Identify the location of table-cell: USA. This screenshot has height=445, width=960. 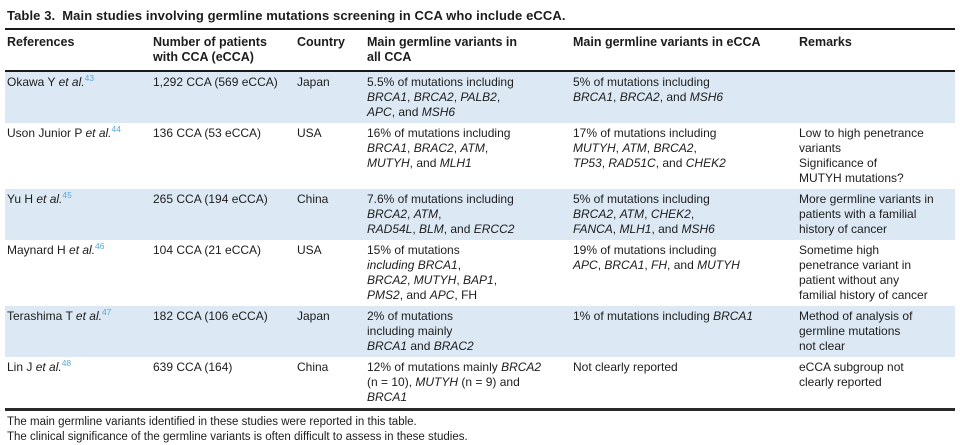
(330, 273).